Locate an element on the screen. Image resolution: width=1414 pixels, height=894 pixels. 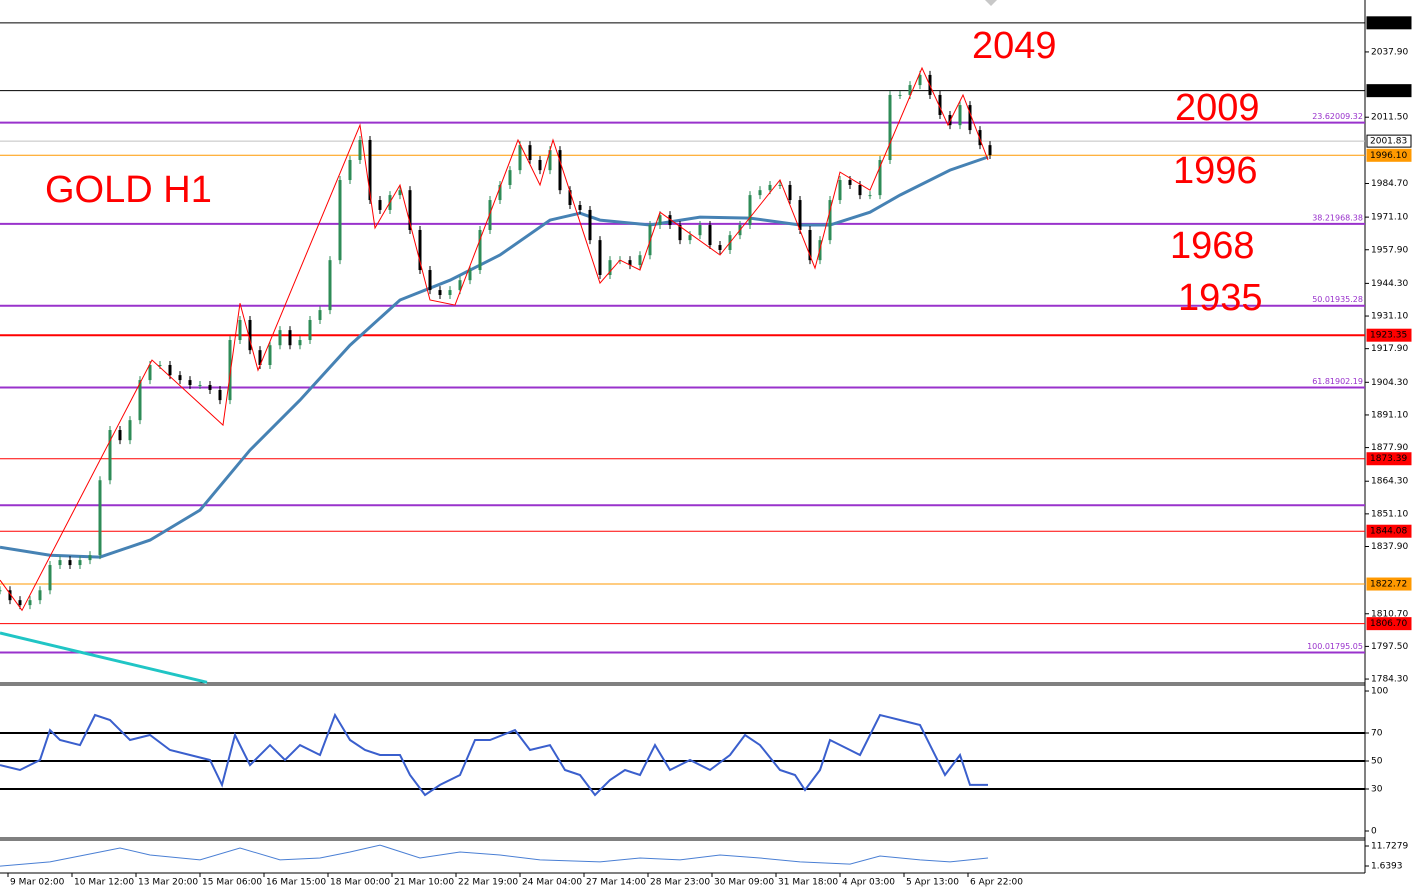
fib-value: 2009.32 is located at coordinates (1346, 116).